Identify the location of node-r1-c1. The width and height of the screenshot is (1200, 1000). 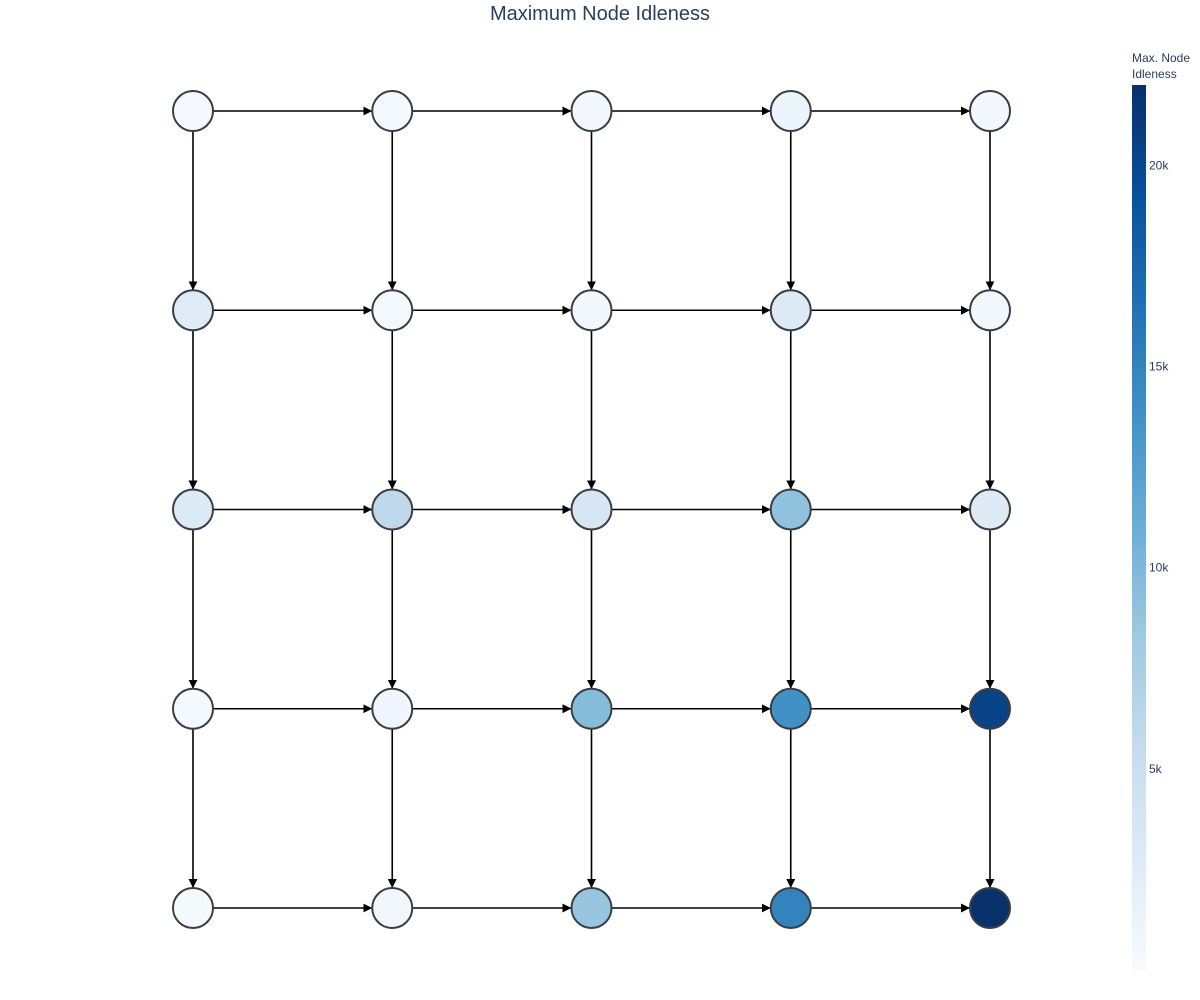
(392, 310).